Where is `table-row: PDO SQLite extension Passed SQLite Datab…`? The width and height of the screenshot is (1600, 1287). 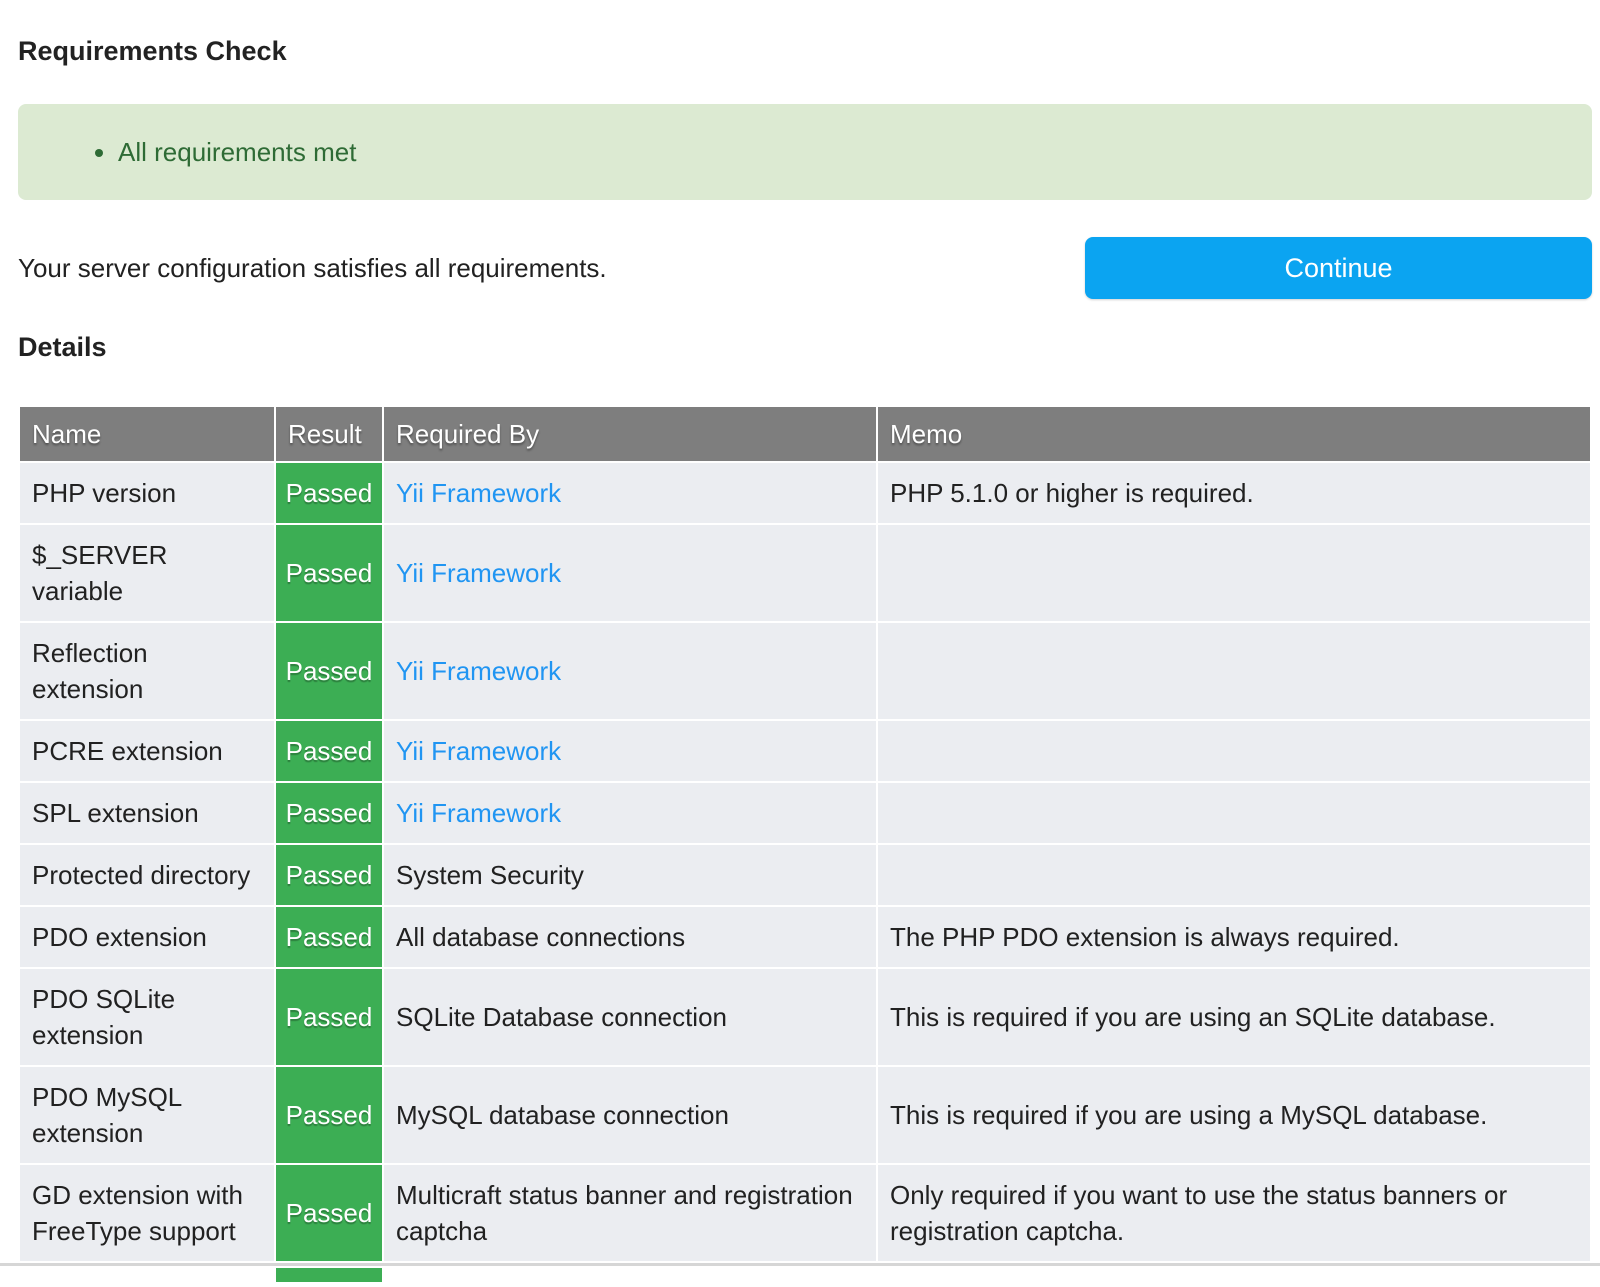 table-row: PDO SQLite extension Passed SQLite Datab… is located at coordinates (805, 1017).